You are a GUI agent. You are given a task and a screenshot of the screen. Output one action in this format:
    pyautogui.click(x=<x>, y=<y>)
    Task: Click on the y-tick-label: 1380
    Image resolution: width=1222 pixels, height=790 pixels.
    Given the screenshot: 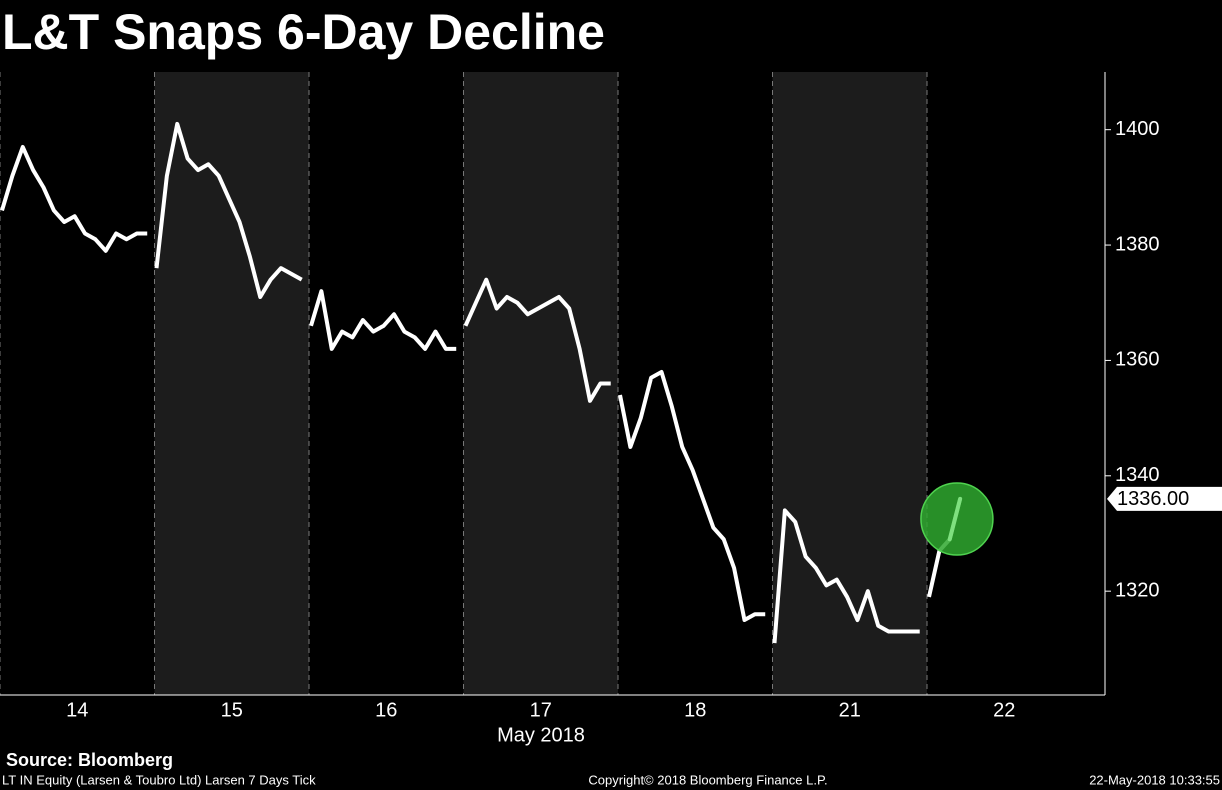 What is the action you would take?
    pyautogui.click(x=1137, y=244)
    